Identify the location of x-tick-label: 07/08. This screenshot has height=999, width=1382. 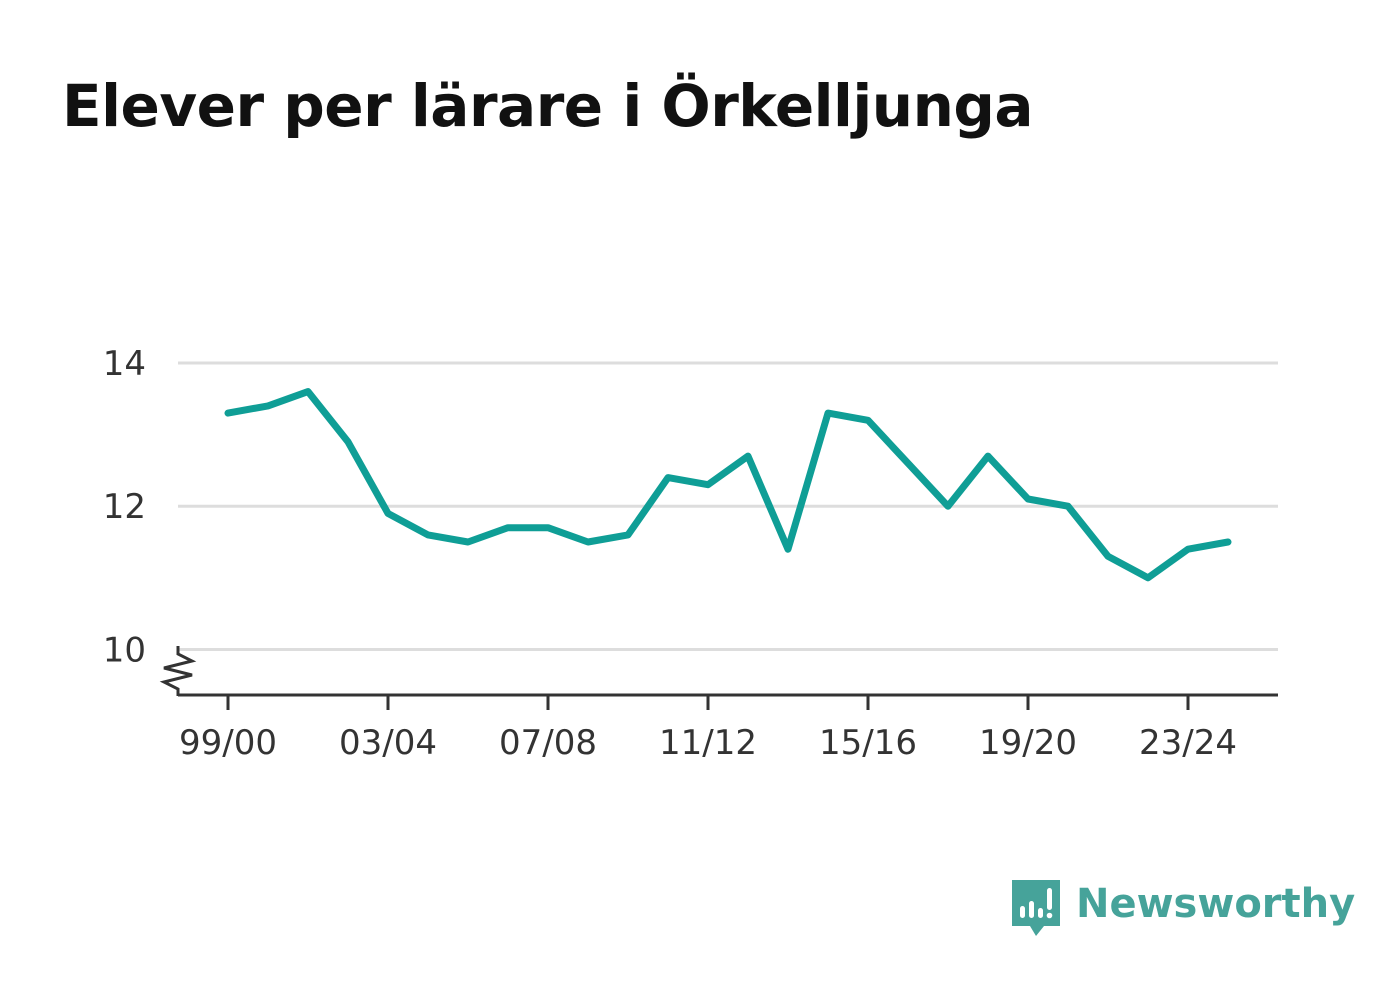
(548, 743).